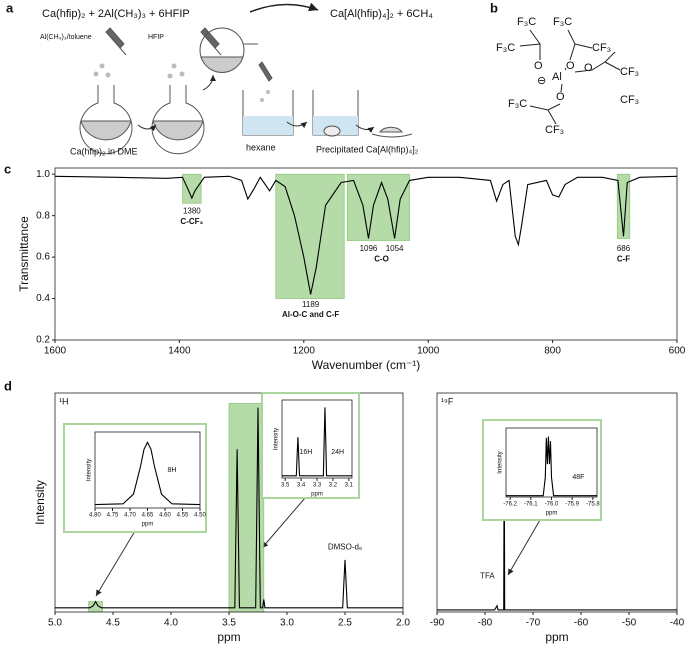 The height and width of the screenshot is (657, 685). Describe the element at coordinates (369, 248) in the screenshot. I see `annotation: 1096` at that location.